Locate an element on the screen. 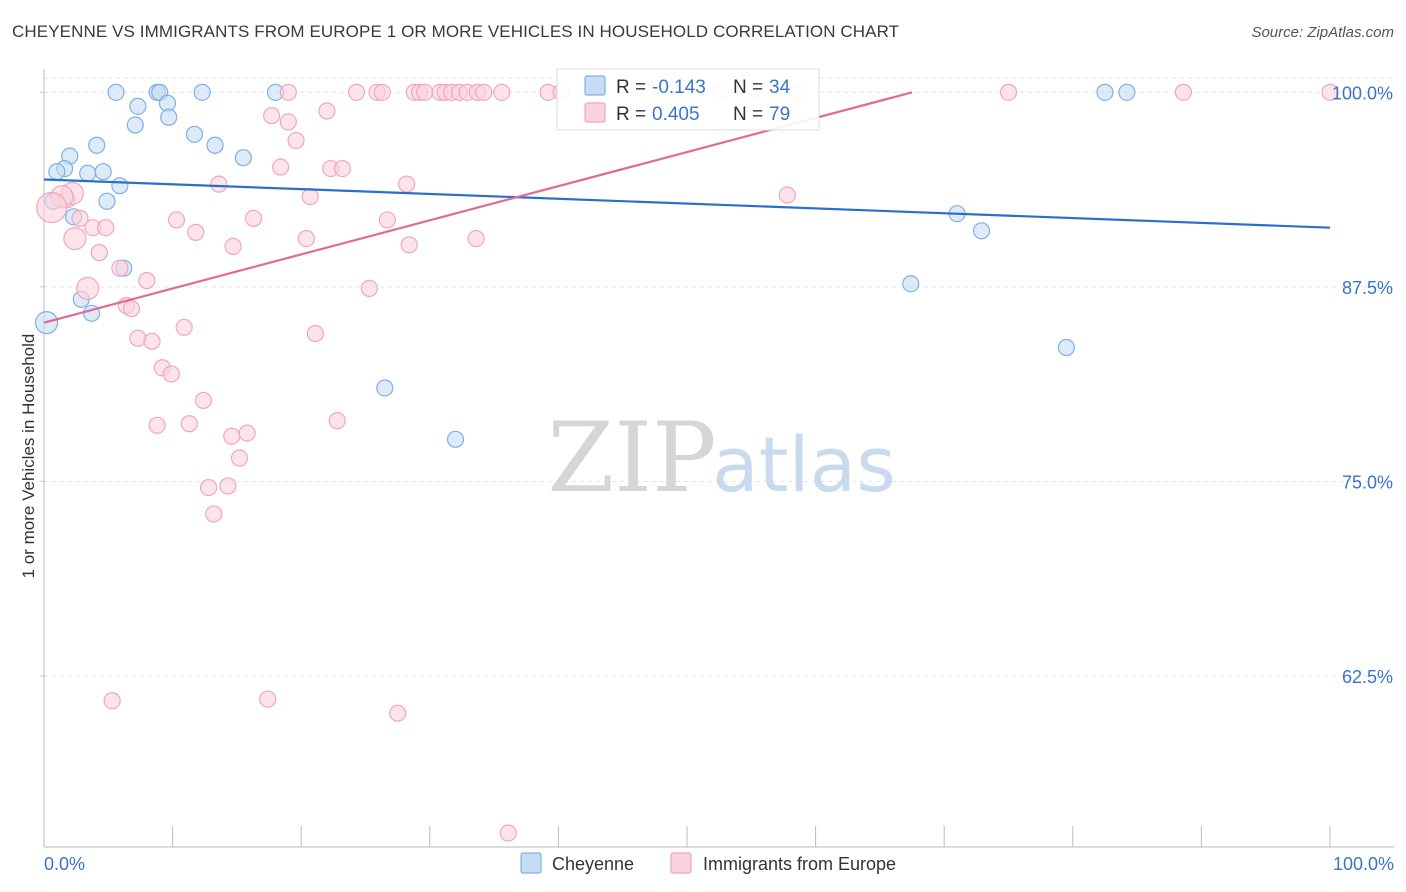 This screenshot has height=892, width=1406. stats-r-value-cheyenne: -0.143 is located at coordinates (679, 87).